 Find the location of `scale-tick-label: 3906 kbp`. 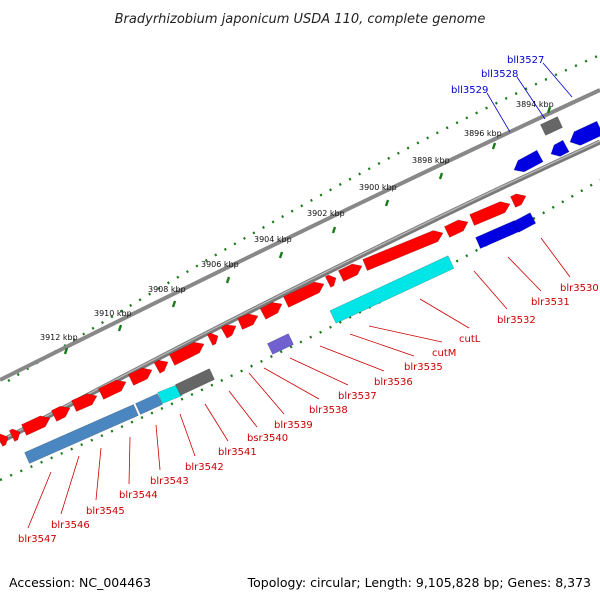

scale-tick-label: 3906 kbp is located at coordinates (220, 264).